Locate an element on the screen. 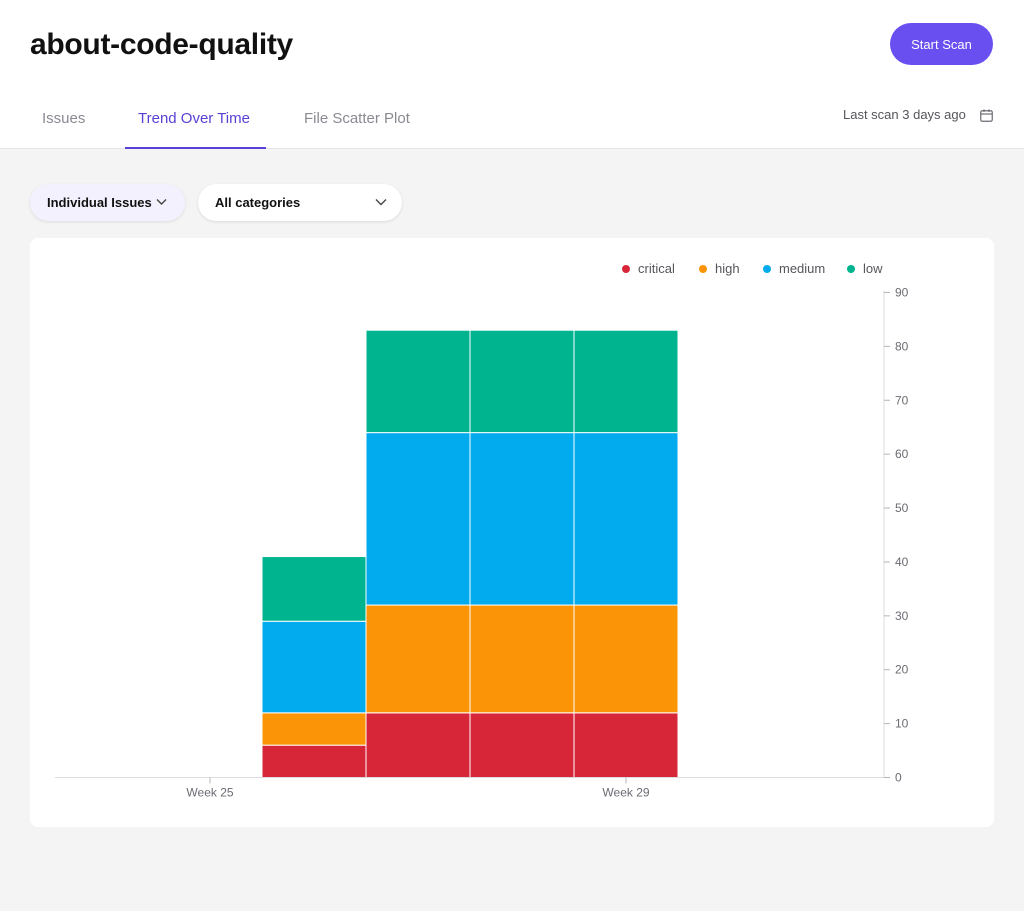 The image size is (1024, 911). y-tick-label: 40 is located at coordinates (902, 562).